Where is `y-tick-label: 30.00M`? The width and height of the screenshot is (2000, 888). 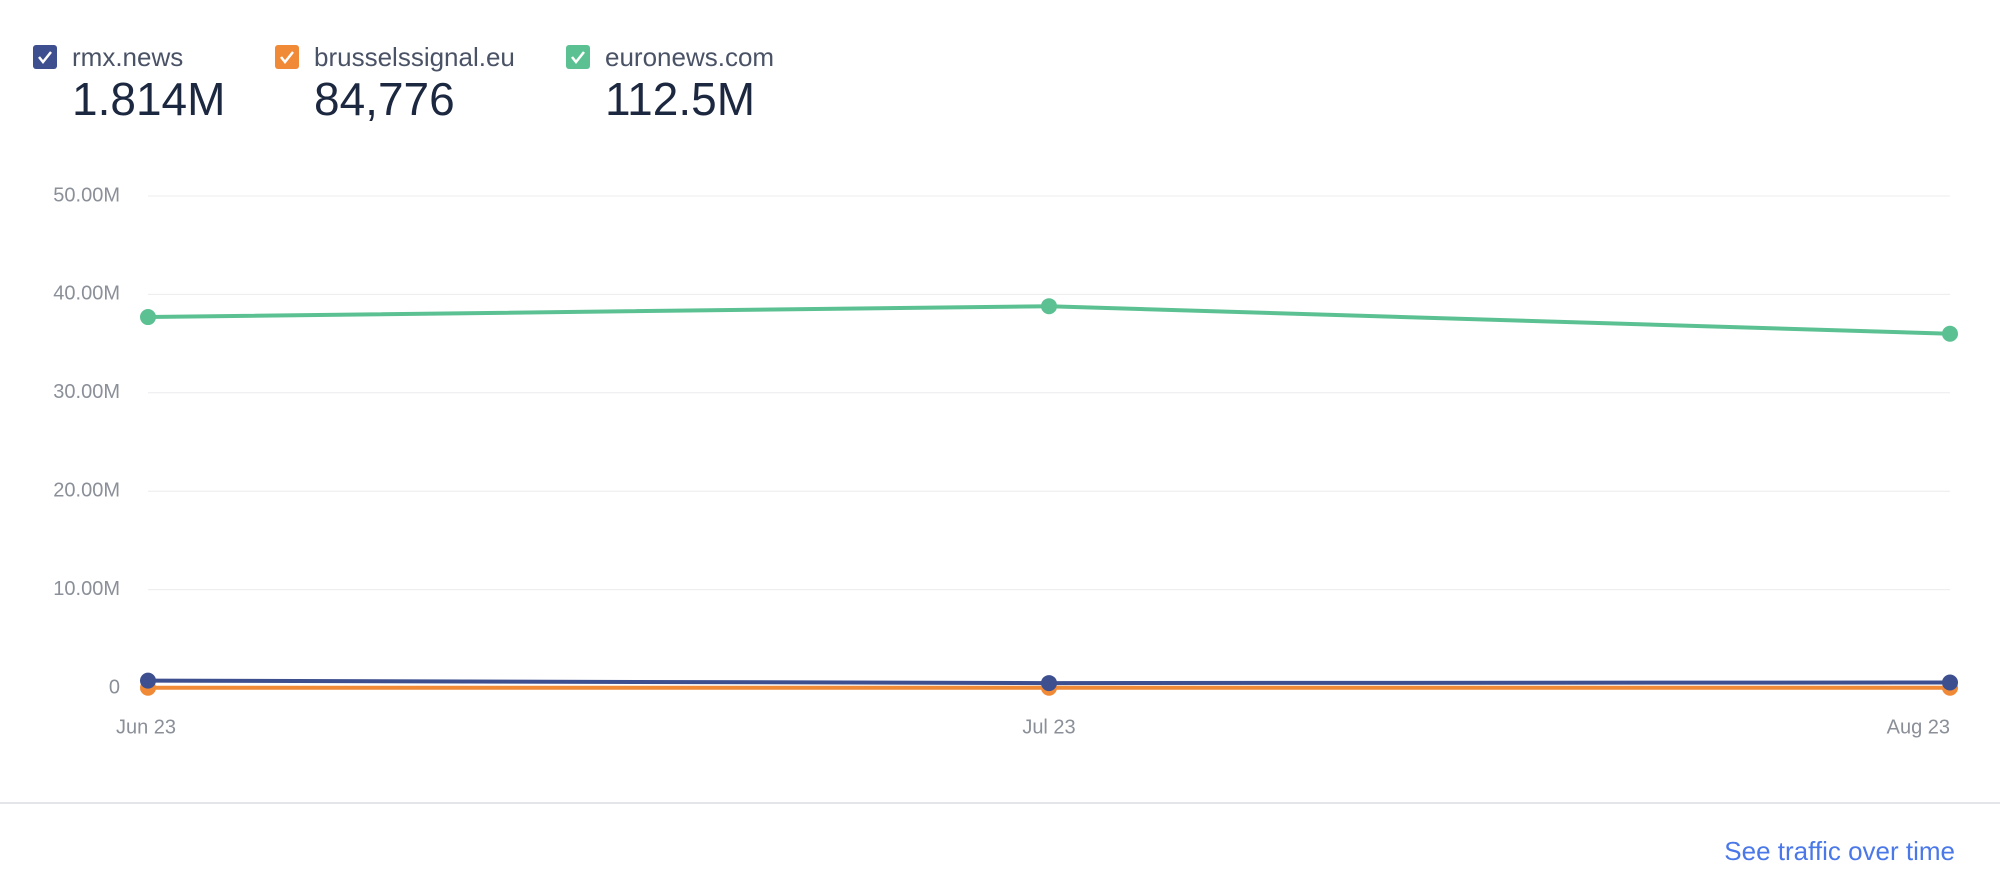
y-tick-label: 30.00M is located at coordinates (86, 392).